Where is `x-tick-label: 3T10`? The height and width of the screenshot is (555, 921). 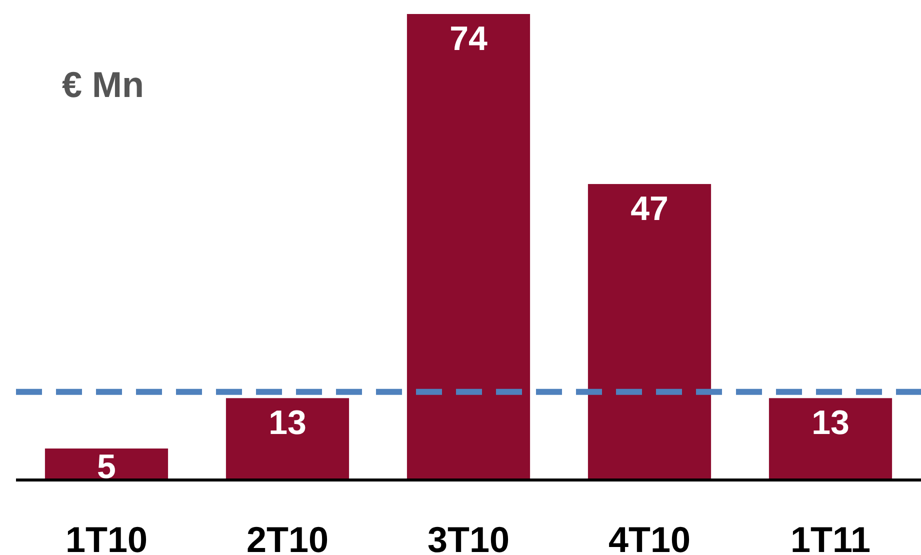
x-tick-label: 3T10 is located at coordinates (468, 537).